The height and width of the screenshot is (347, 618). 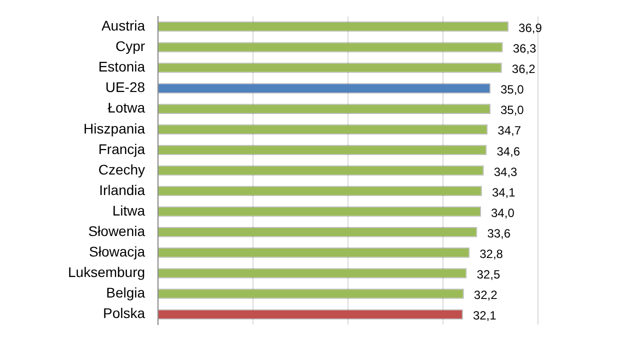 I want to click on y-tick-label: Cypr, so click(x=130, y=46).